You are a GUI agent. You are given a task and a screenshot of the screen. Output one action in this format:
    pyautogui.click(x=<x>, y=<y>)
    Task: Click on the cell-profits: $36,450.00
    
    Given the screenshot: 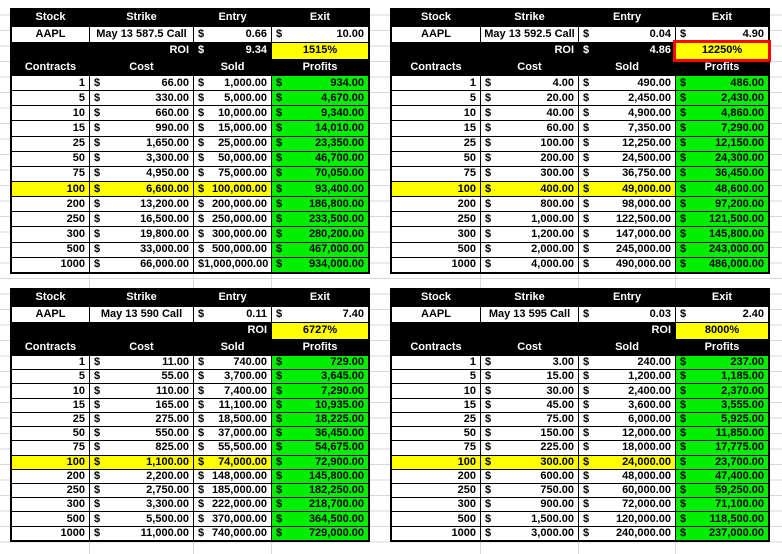 What is the action you would take?
    pyautogui.click(x=320, y=434)
    